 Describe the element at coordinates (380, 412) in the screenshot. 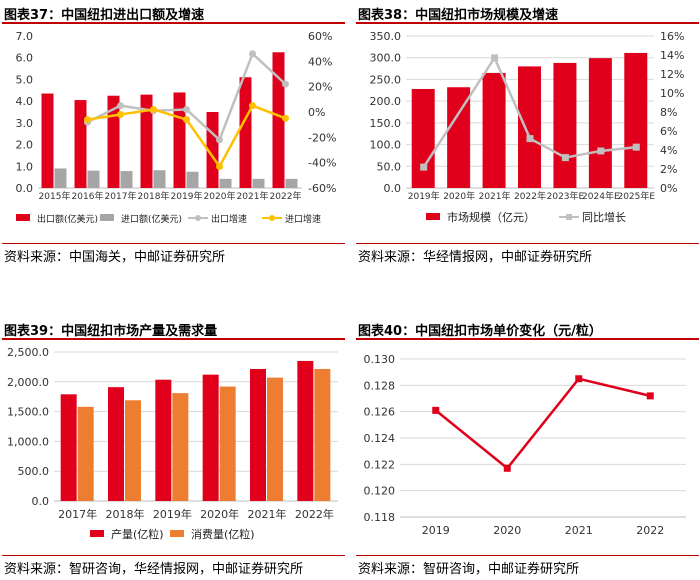

I see `y-tick-label: 0.126` at that location.